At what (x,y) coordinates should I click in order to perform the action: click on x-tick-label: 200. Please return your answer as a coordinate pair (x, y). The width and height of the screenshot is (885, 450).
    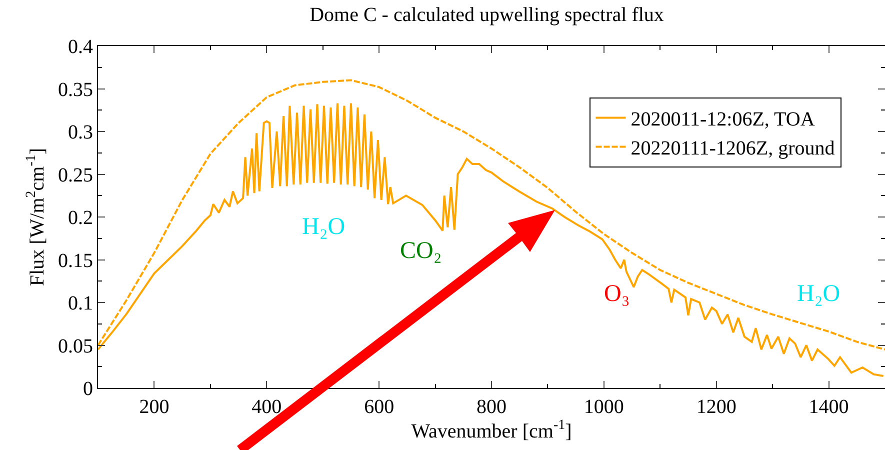
    Looking at the image, I should click on (154, 407).